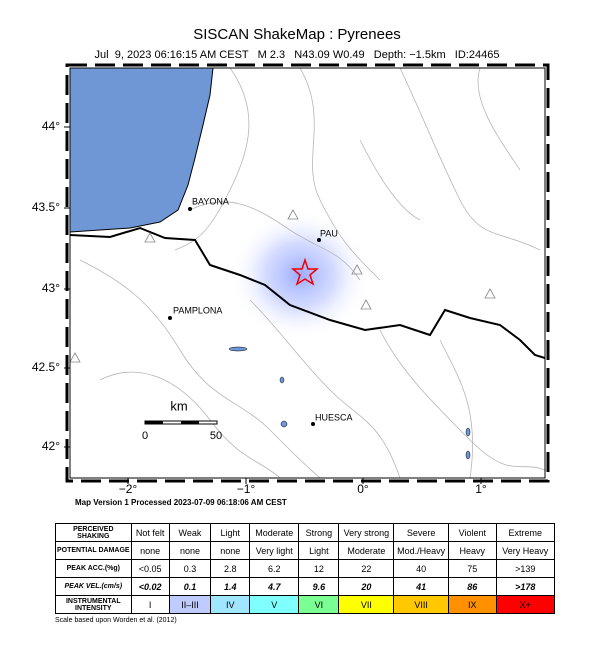  Describe the element at coordinates (363, 489) in the screenshot. I see `longitude-label: 0°` at that location.